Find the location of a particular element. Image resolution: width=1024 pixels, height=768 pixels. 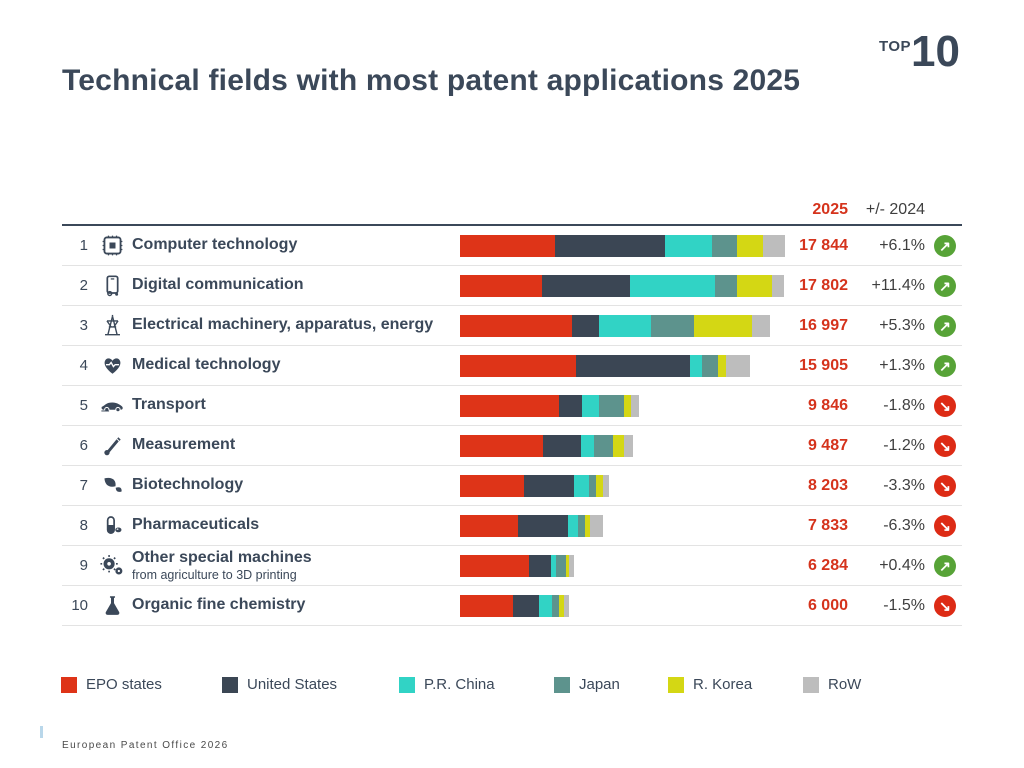

legend-item: United States is located at coordinates (279, 684).